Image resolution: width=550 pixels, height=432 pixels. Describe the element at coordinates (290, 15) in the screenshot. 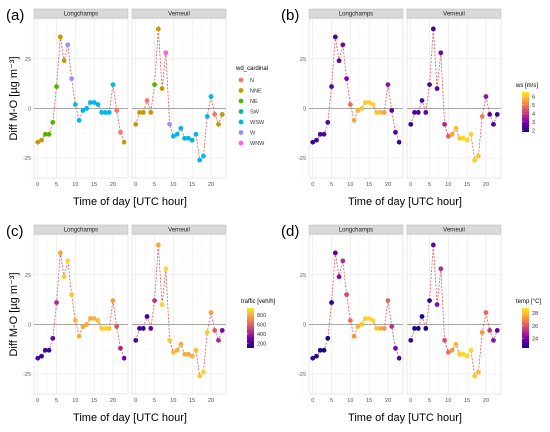

I see `panel-label: (b)` at that location.